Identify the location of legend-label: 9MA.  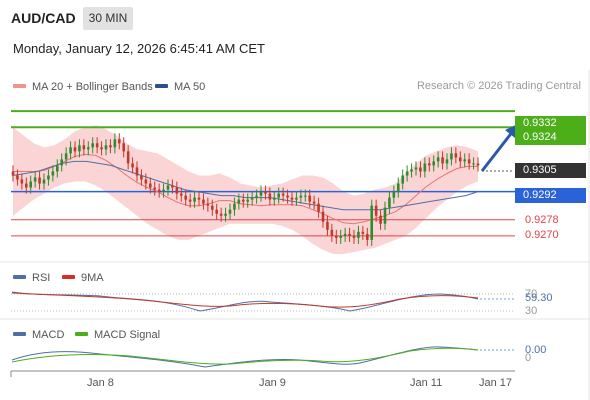
(92, 278).